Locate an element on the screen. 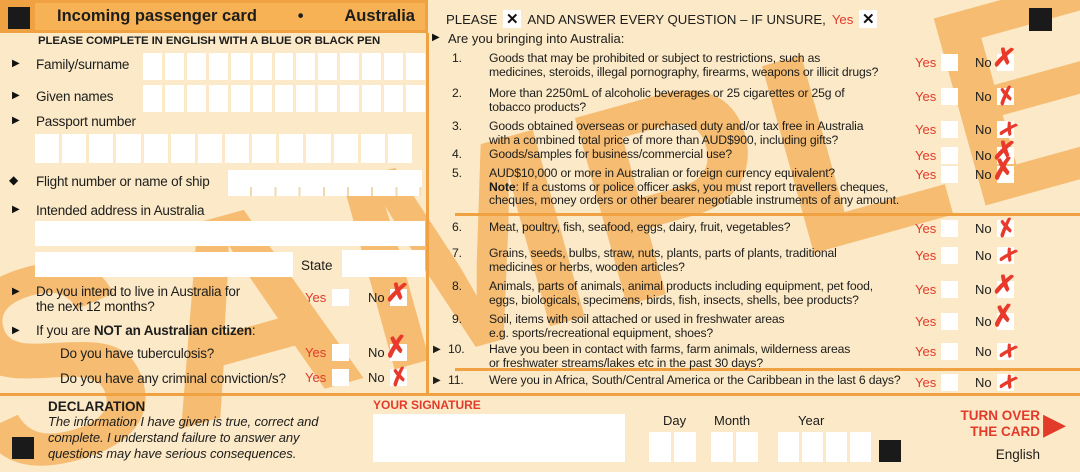 This screenshot has height=472, width=1080. given-names-input is located at coordinates (284, 98).